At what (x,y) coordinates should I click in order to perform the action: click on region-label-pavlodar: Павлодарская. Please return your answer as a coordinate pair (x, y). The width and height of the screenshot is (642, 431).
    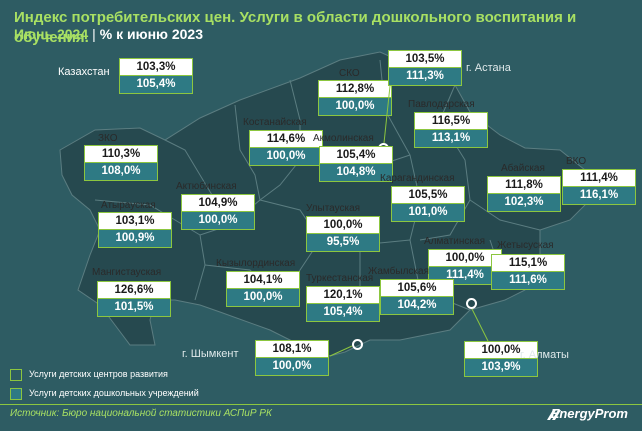
    Looking at the image, I should click on (441, 104).